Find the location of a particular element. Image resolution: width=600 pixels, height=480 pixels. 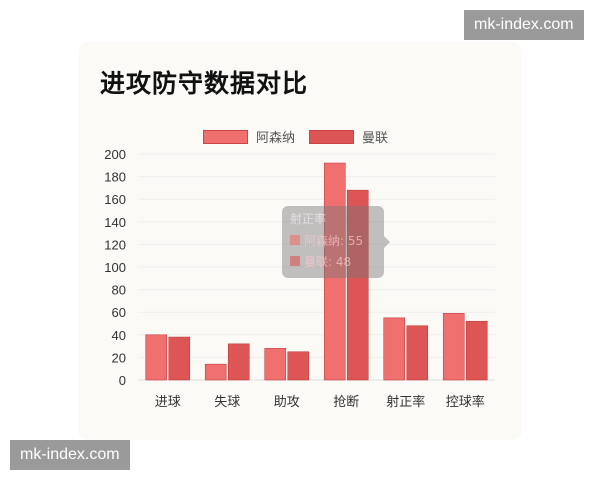

tooltip-title: 射正率 is located at coordinates (308, 218).